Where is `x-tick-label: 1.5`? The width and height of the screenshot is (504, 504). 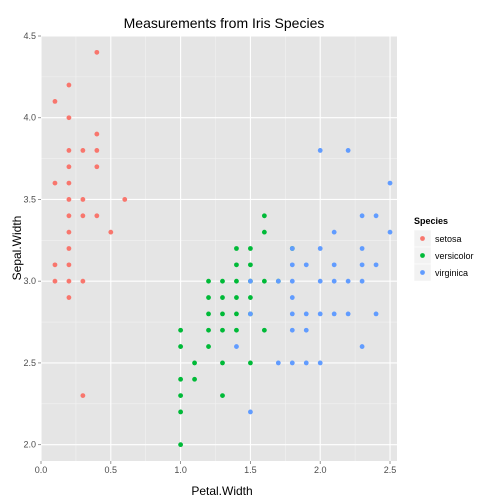
x-tick-label: 1.5 is located at coordinates (250, 470).